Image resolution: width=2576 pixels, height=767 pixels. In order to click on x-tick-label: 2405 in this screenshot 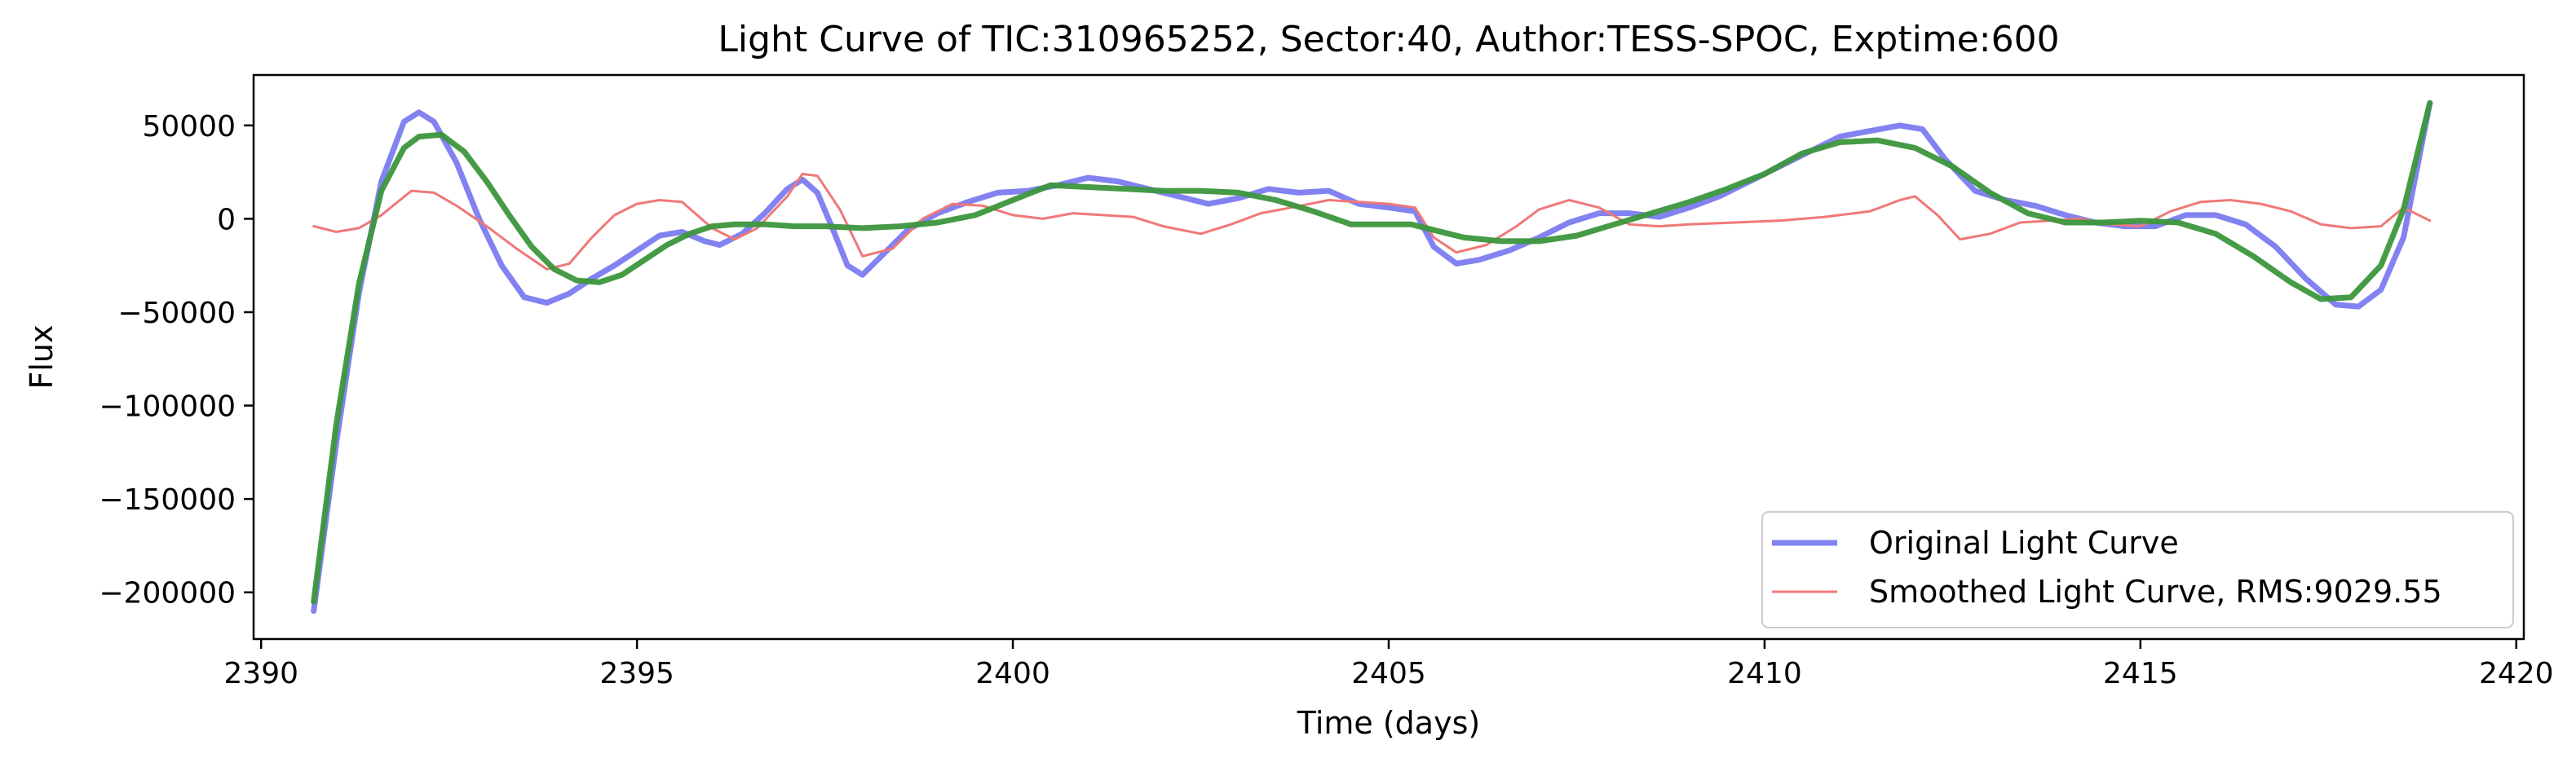, I will do `click(1388, 673)`.